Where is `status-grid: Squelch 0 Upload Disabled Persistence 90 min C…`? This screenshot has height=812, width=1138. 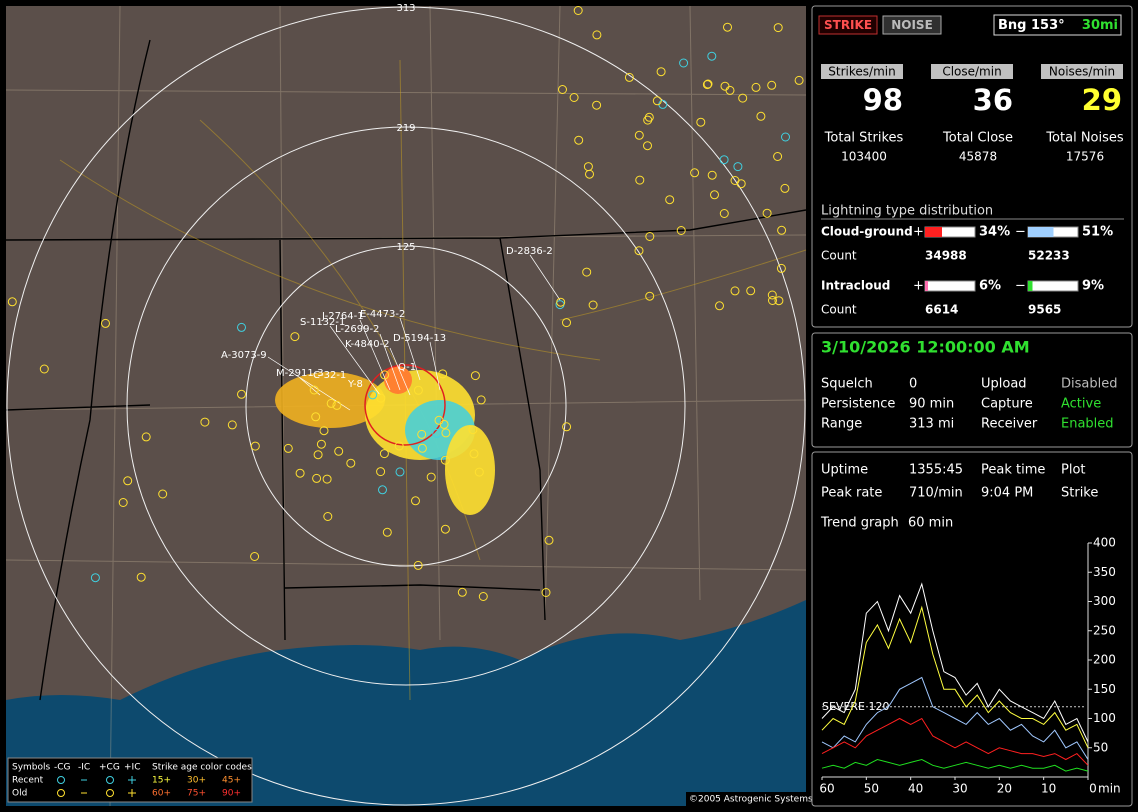
status-grid: Squelch 0 Upload Disabled Persistence 90 min C… is located at coordinates (969, 404).